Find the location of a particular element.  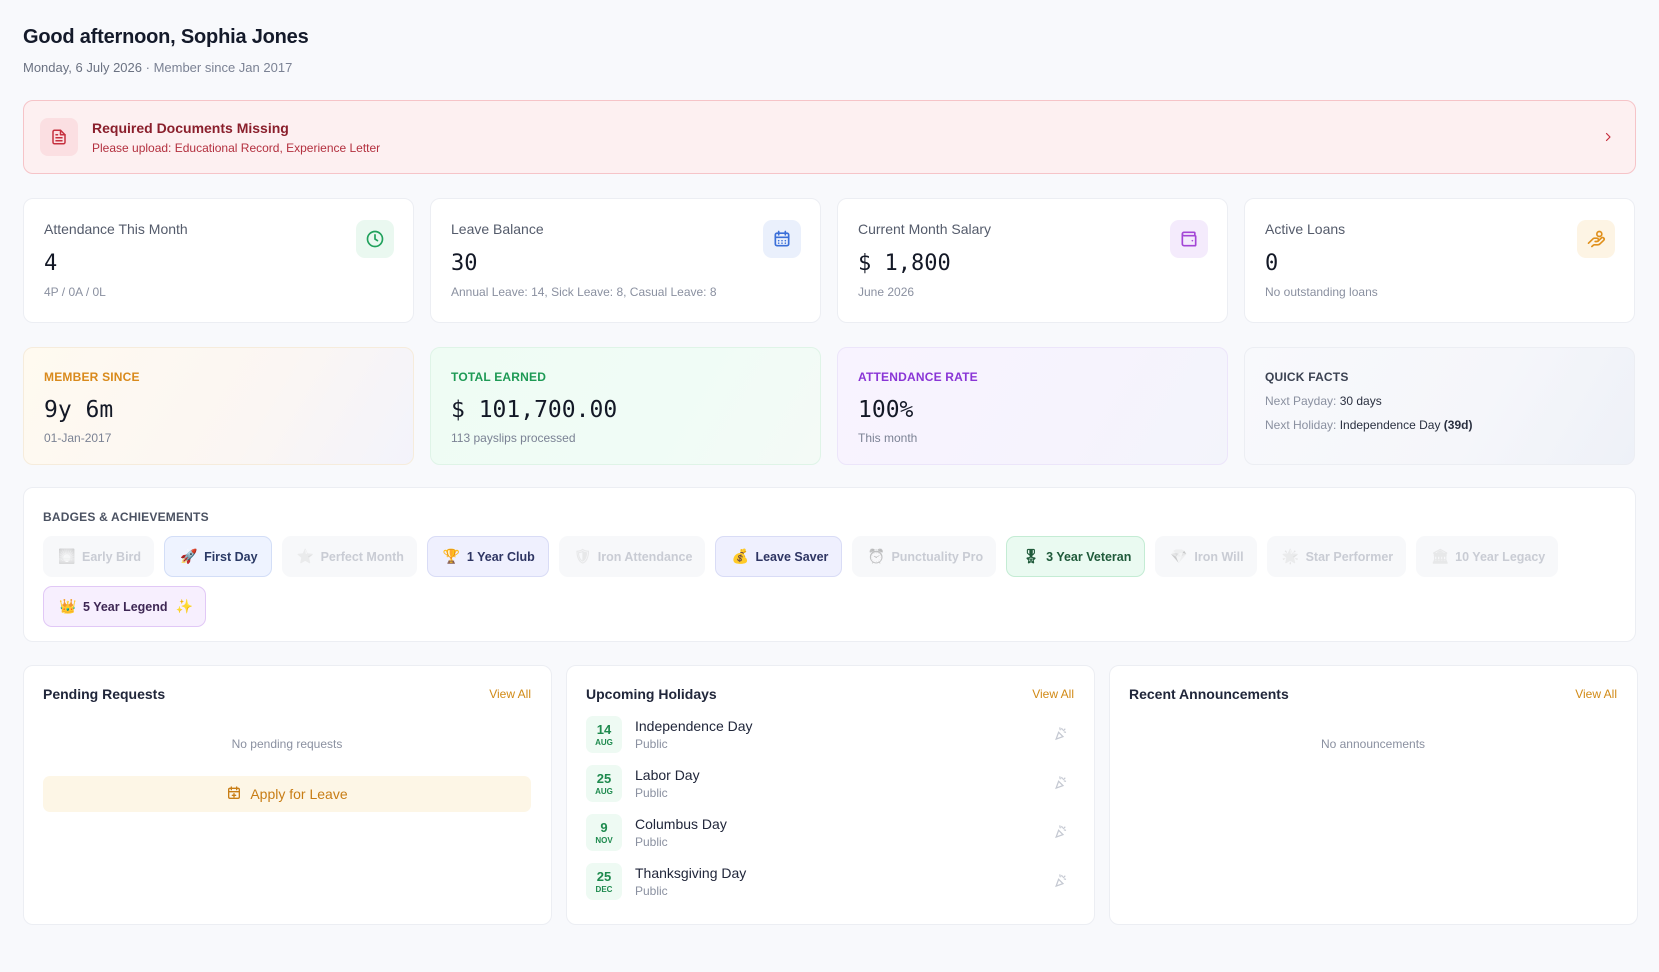

highlight-note: 01-Jan-2017 is located at coordinates (78, 438).